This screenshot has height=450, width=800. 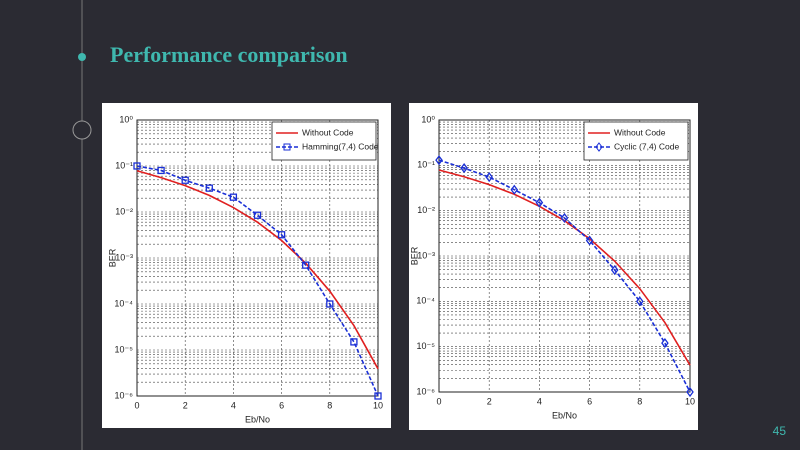 I want to click on legend-label: Hamming(7,4) Code, so click(x=340, y=146).